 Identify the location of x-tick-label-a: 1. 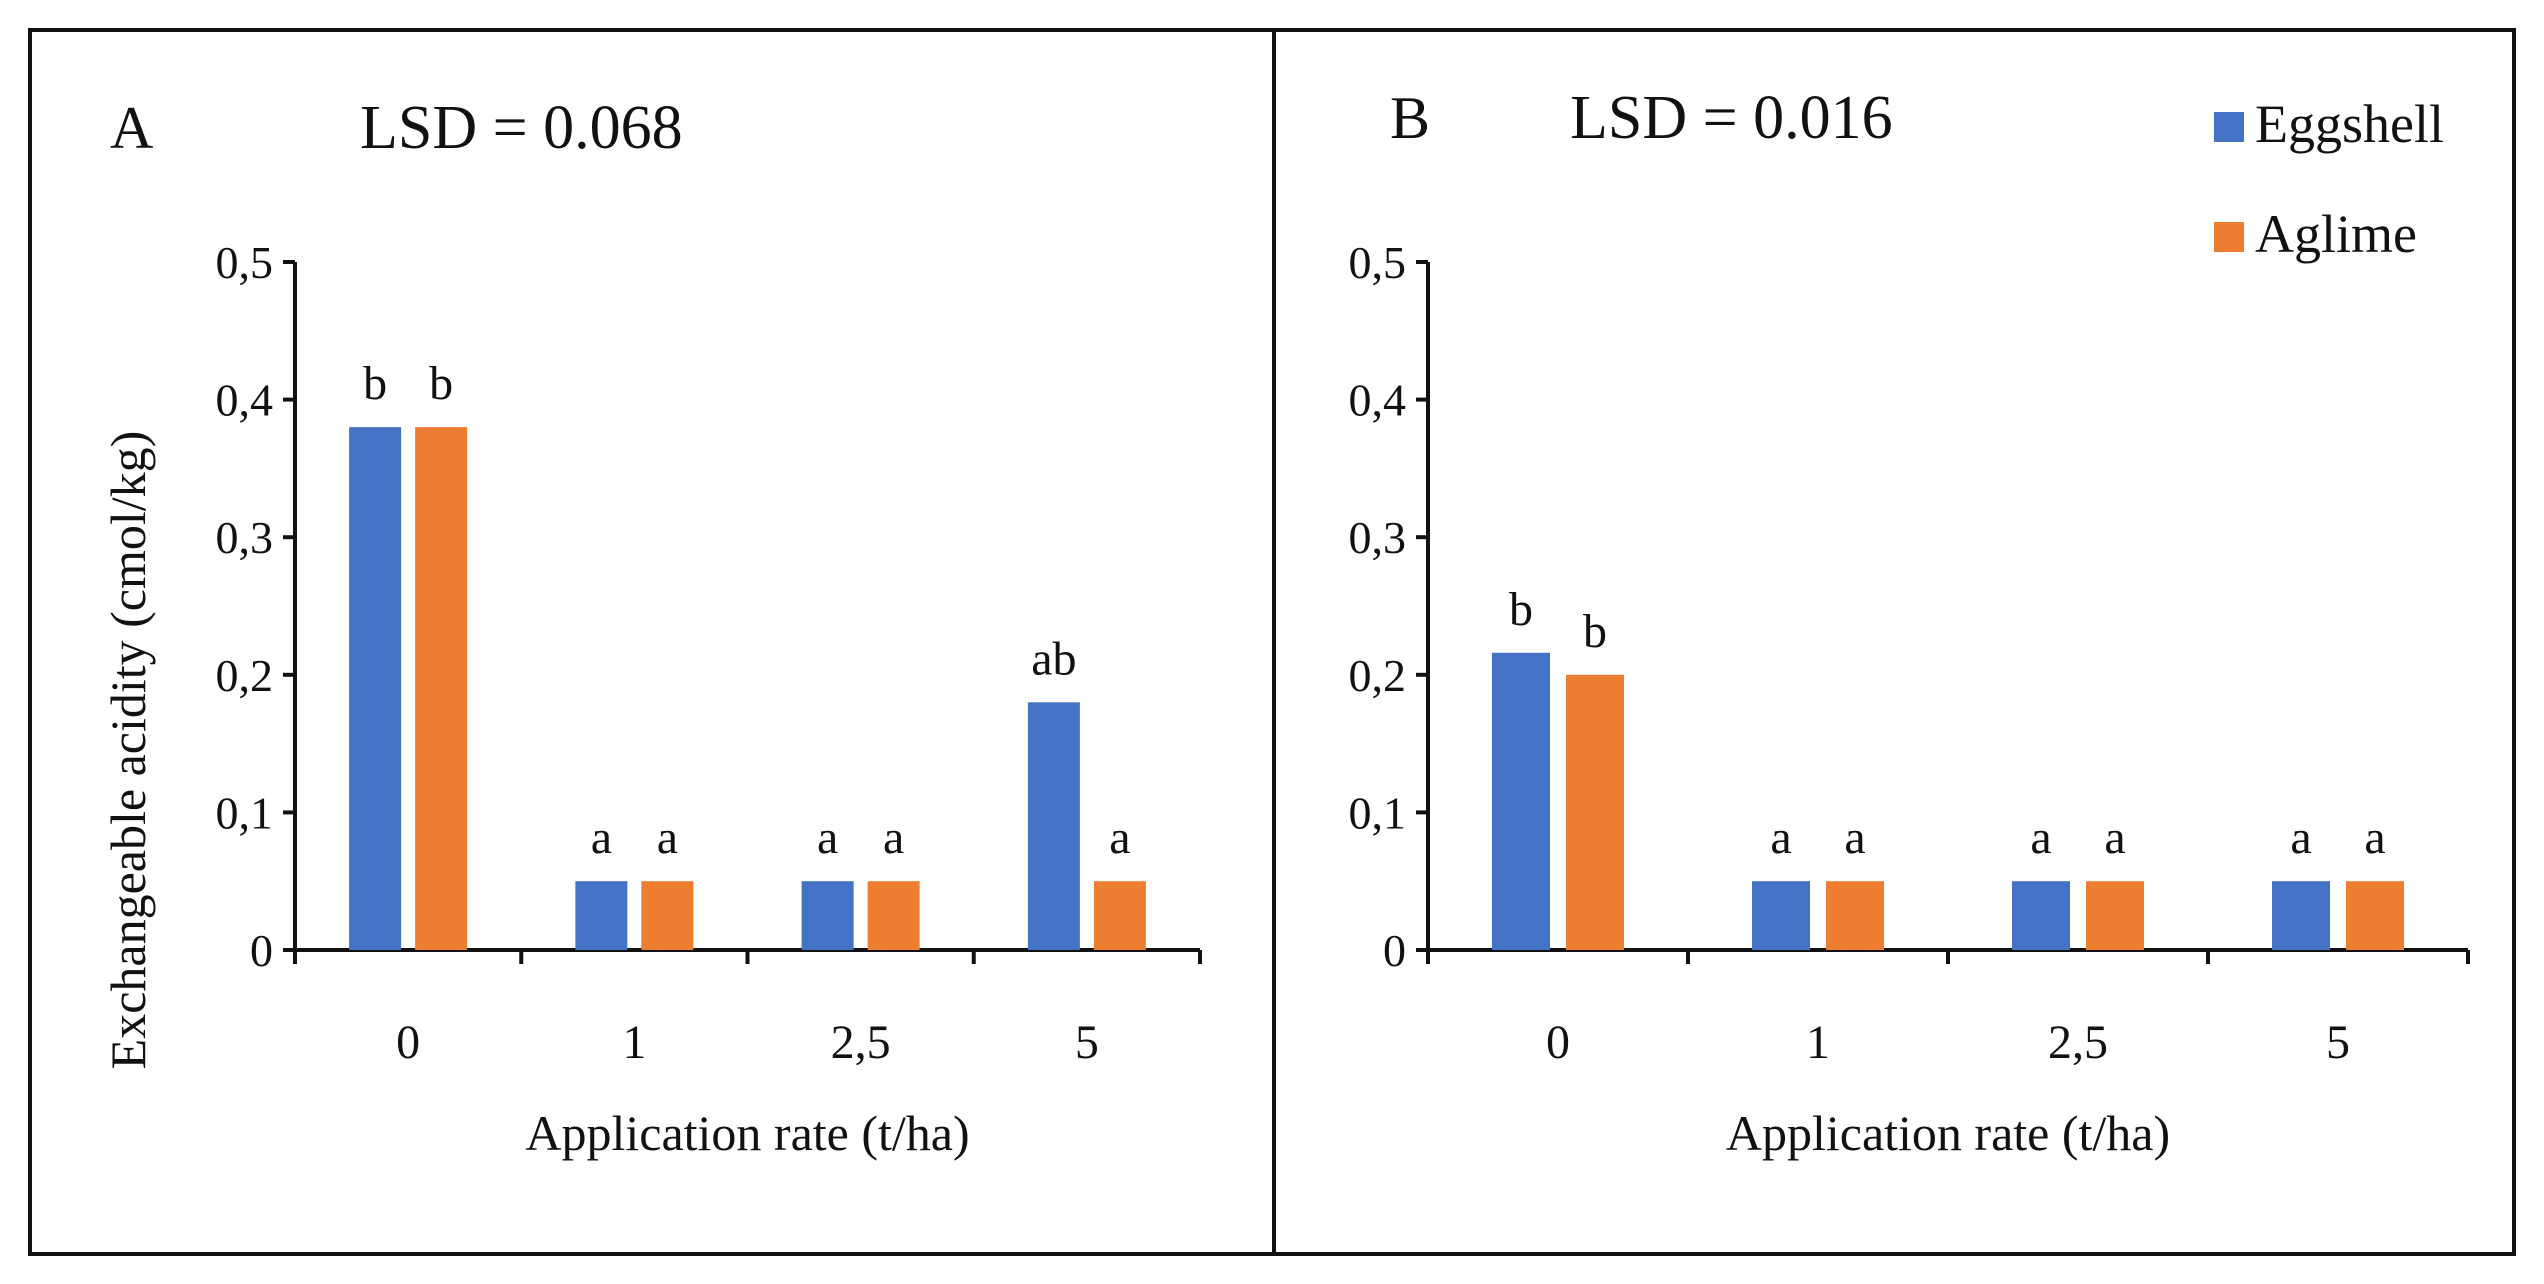
(634, 1042).